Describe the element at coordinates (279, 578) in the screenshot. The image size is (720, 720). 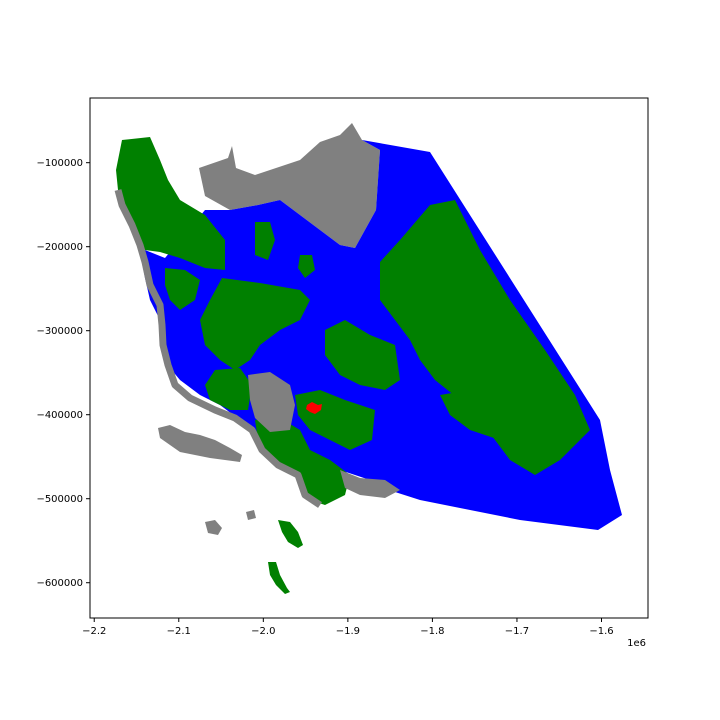
I see `island-san-clemente` at that location.